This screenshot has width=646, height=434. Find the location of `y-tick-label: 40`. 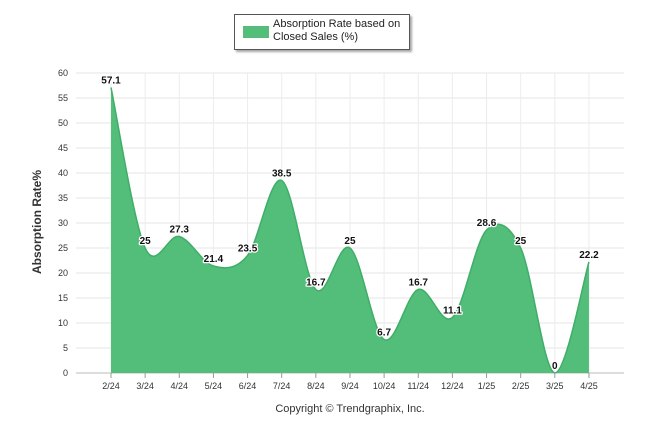

y-tick-label: 40 is located at coordinates (63, 173).